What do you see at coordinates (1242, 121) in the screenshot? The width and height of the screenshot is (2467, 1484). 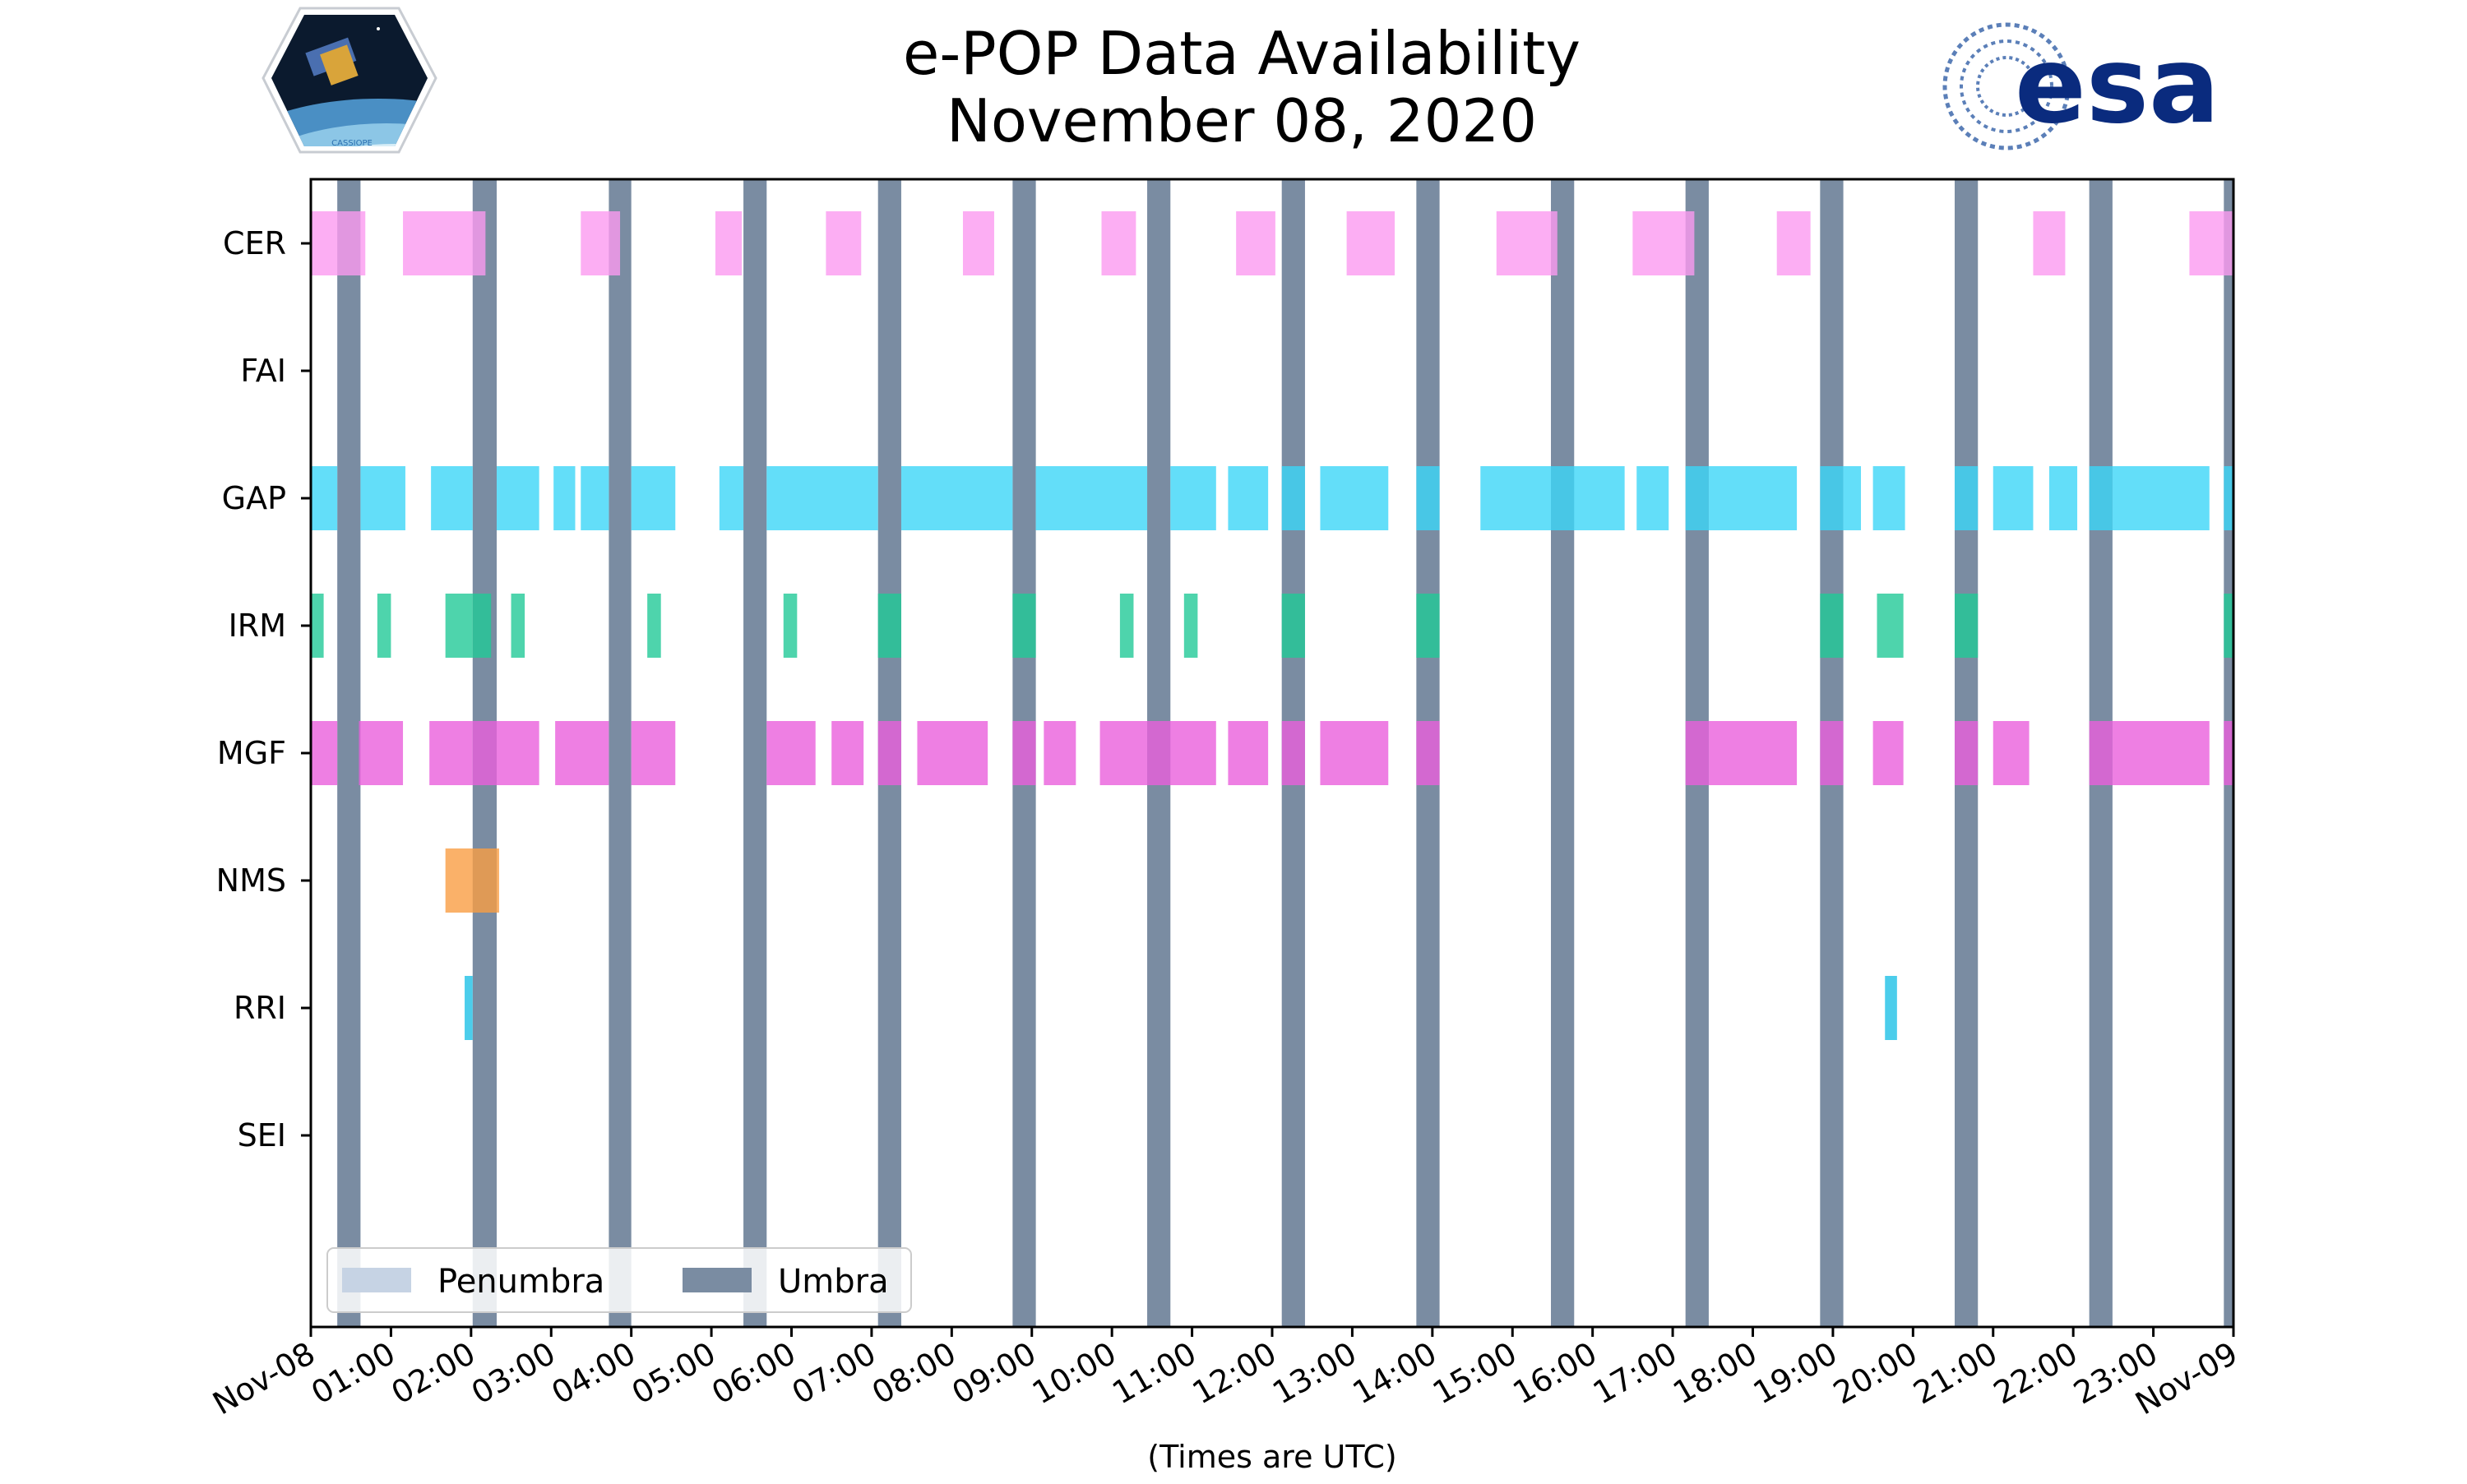 I see `chart-subtitle: November 08, 2020` at bounding box center [1242, 121].